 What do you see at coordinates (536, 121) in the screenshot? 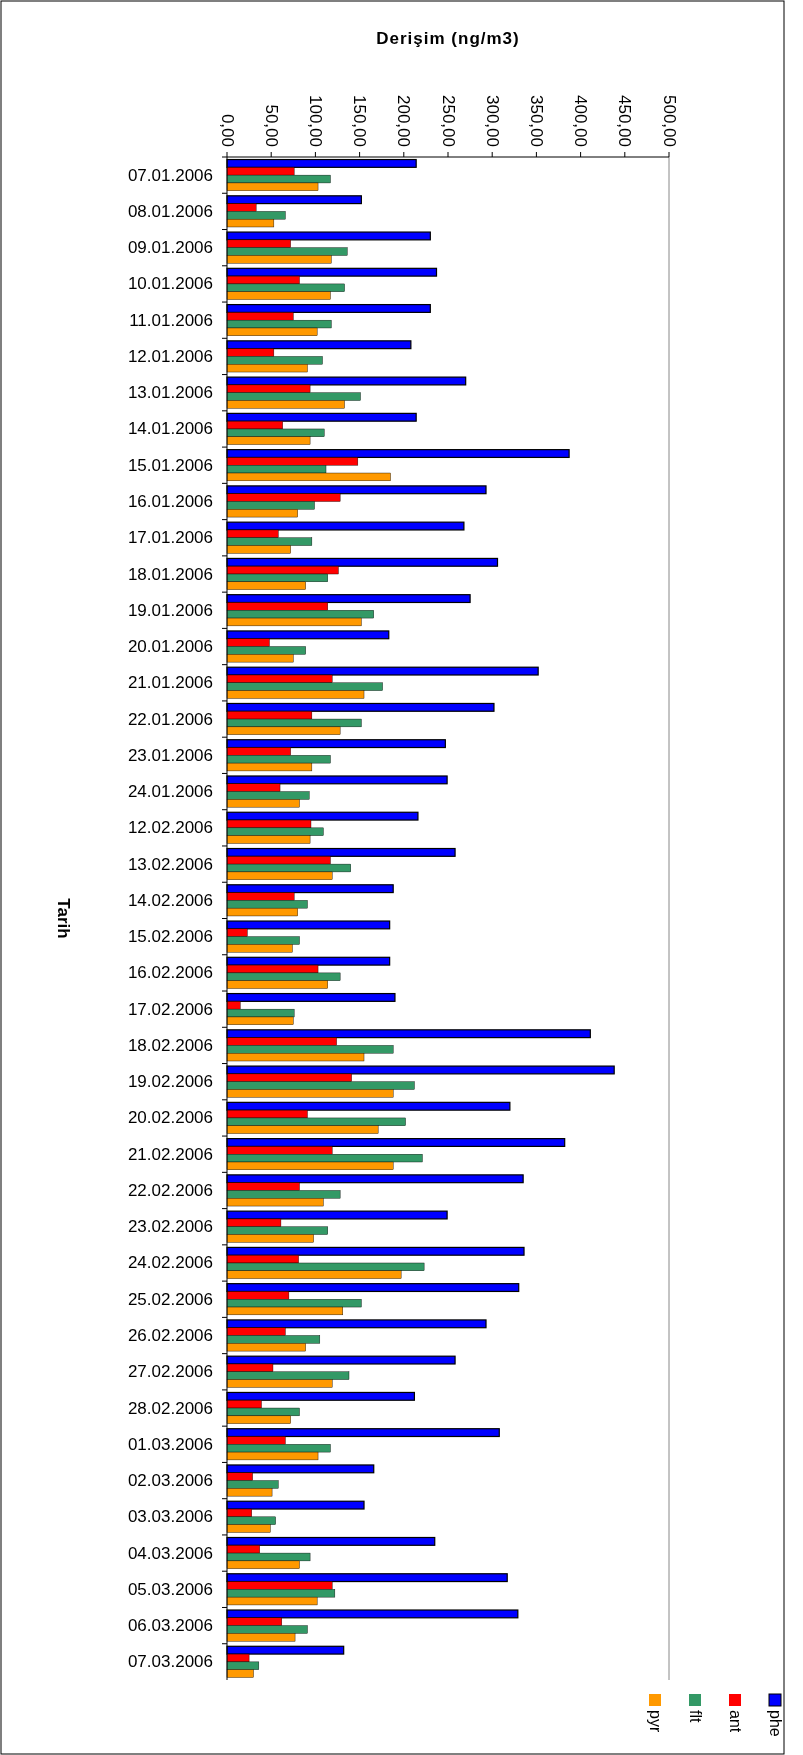
I see `x-tick-label: 350,00` at bounding box center [536, 121].